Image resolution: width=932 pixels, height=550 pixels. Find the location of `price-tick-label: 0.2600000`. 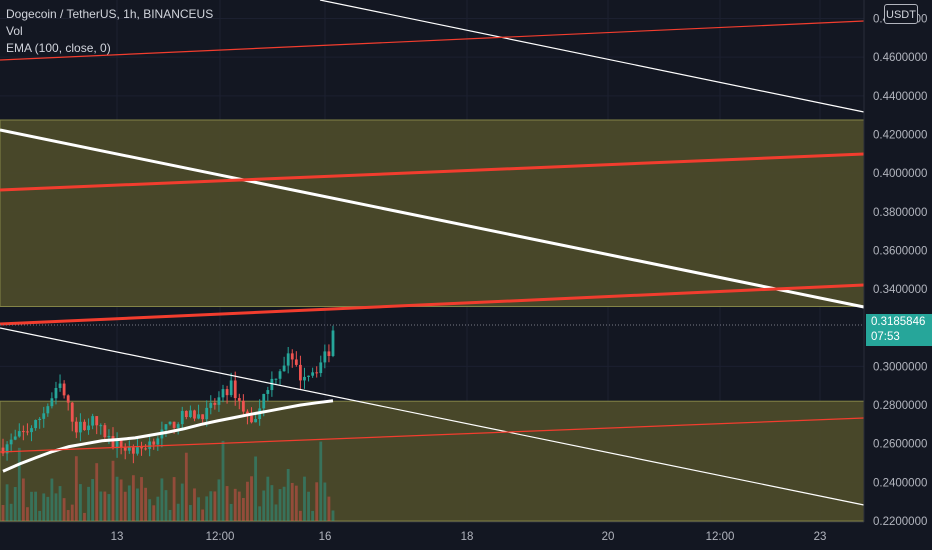

price-tick-label: 0.2600000 is located at coordinates (900, 445).